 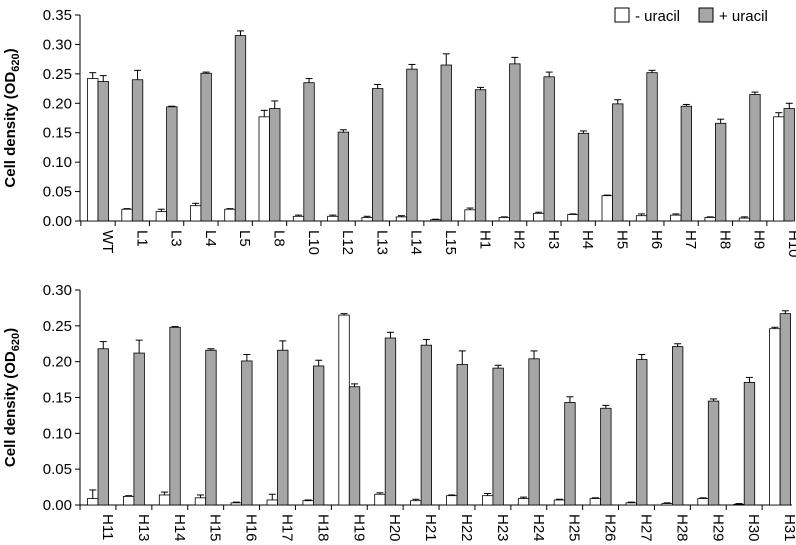 What do you see at coordinates (515, 142) in the screenshot?
I see `bar-plus-uracil-H2` at bounding box center [515, 142].